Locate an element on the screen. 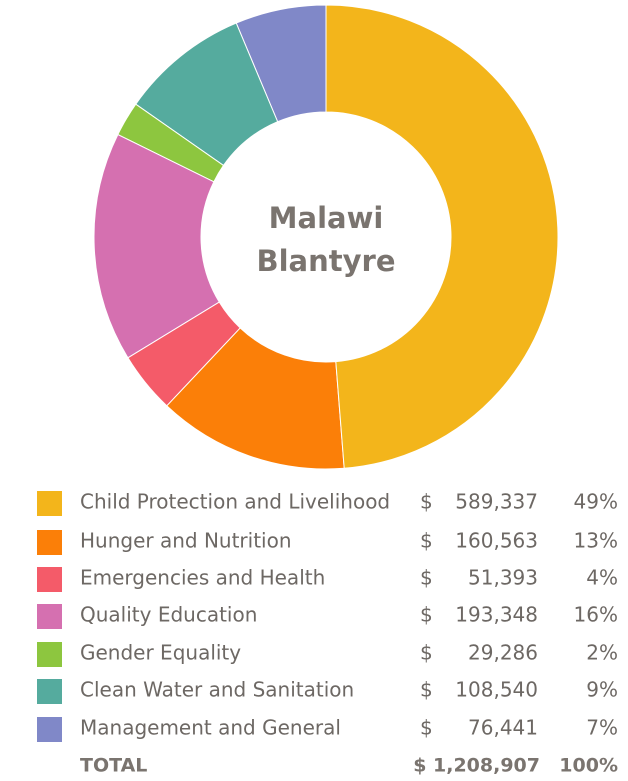 This screenshot has width=628, height=781. amount: 108,540 is located at coordinates (496, 690).